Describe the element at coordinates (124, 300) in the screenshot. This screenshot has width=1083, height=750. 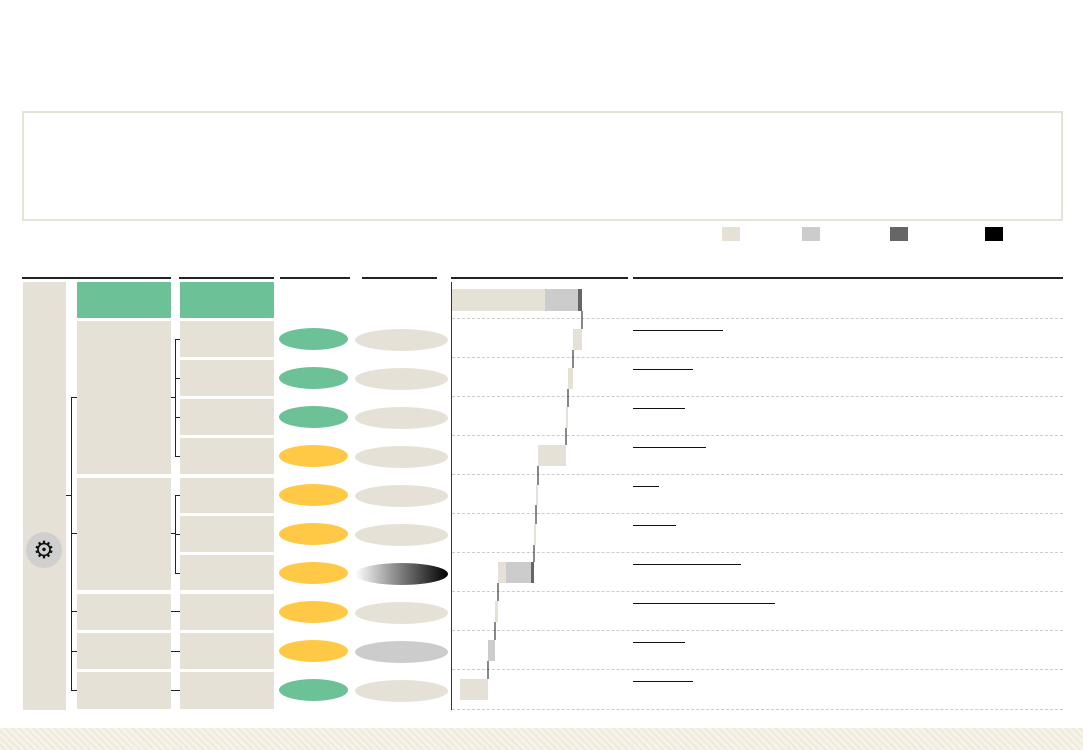
I see `header-box-category` at that location.